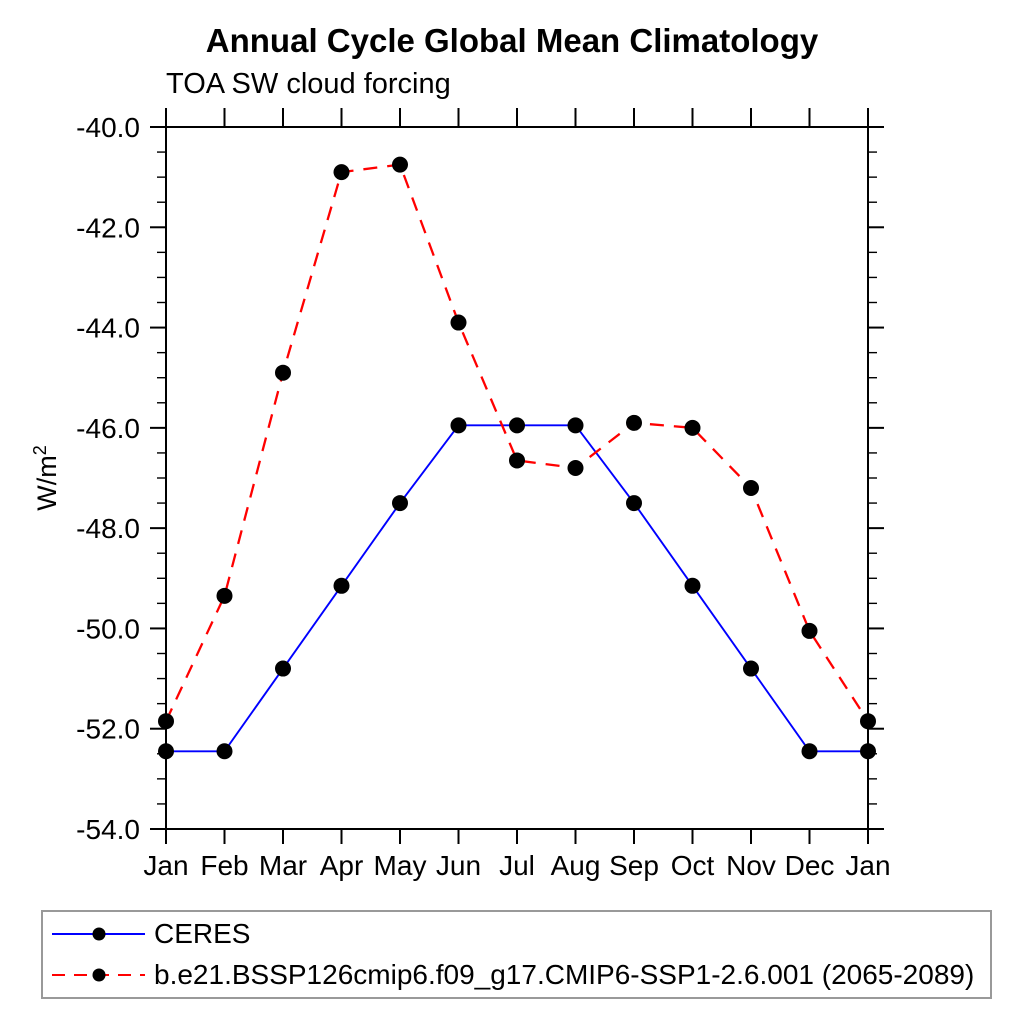 The image size is (1024, 1024). I want to click on svg-text: Jun, so click(458, 865).